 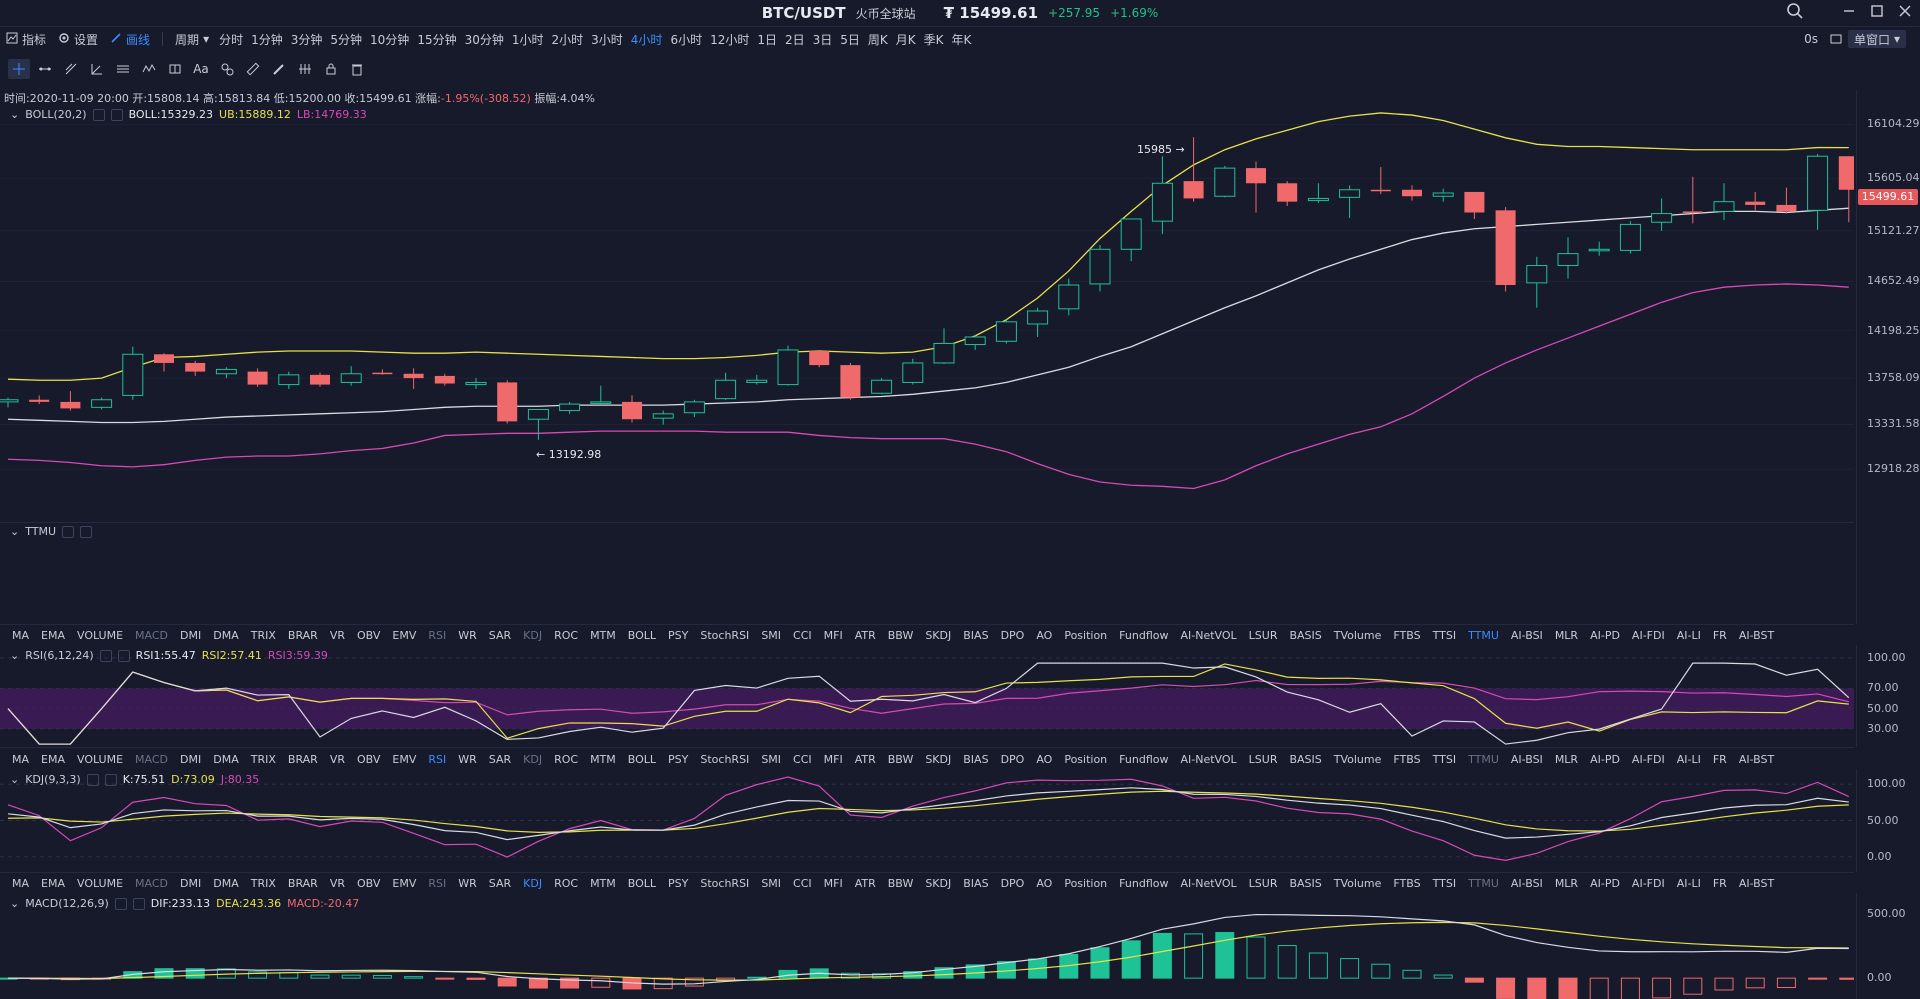 What do you see at coordinates (346, 39) in the screenshot?
I see `period-3: 5分钟` at bounding box center [346, 39].